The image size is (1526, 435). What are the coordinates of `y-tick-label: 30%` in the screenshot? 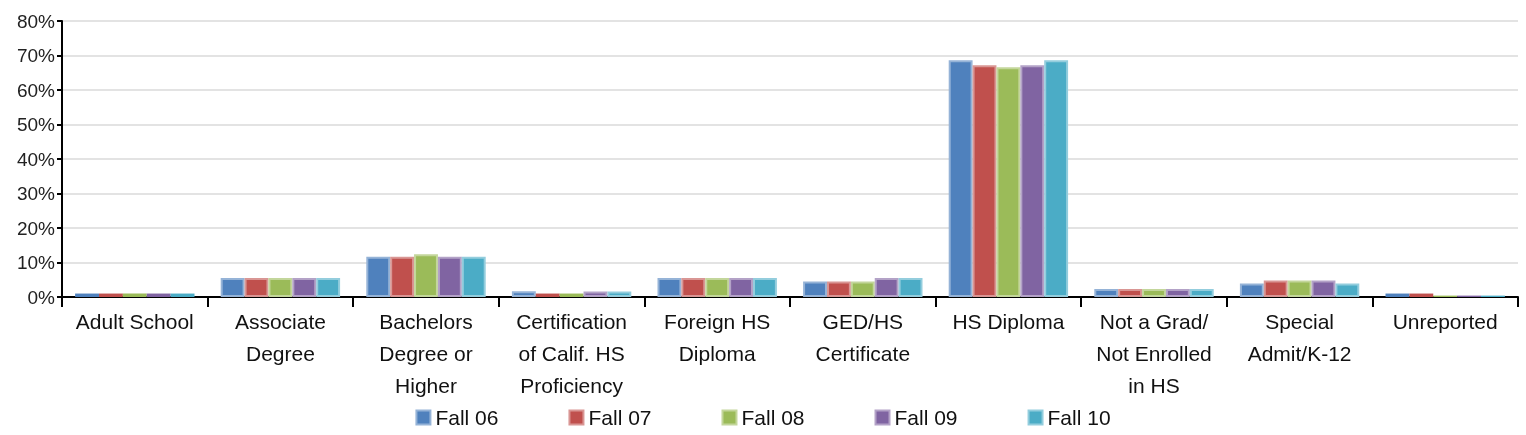 It's located at (36, 193).